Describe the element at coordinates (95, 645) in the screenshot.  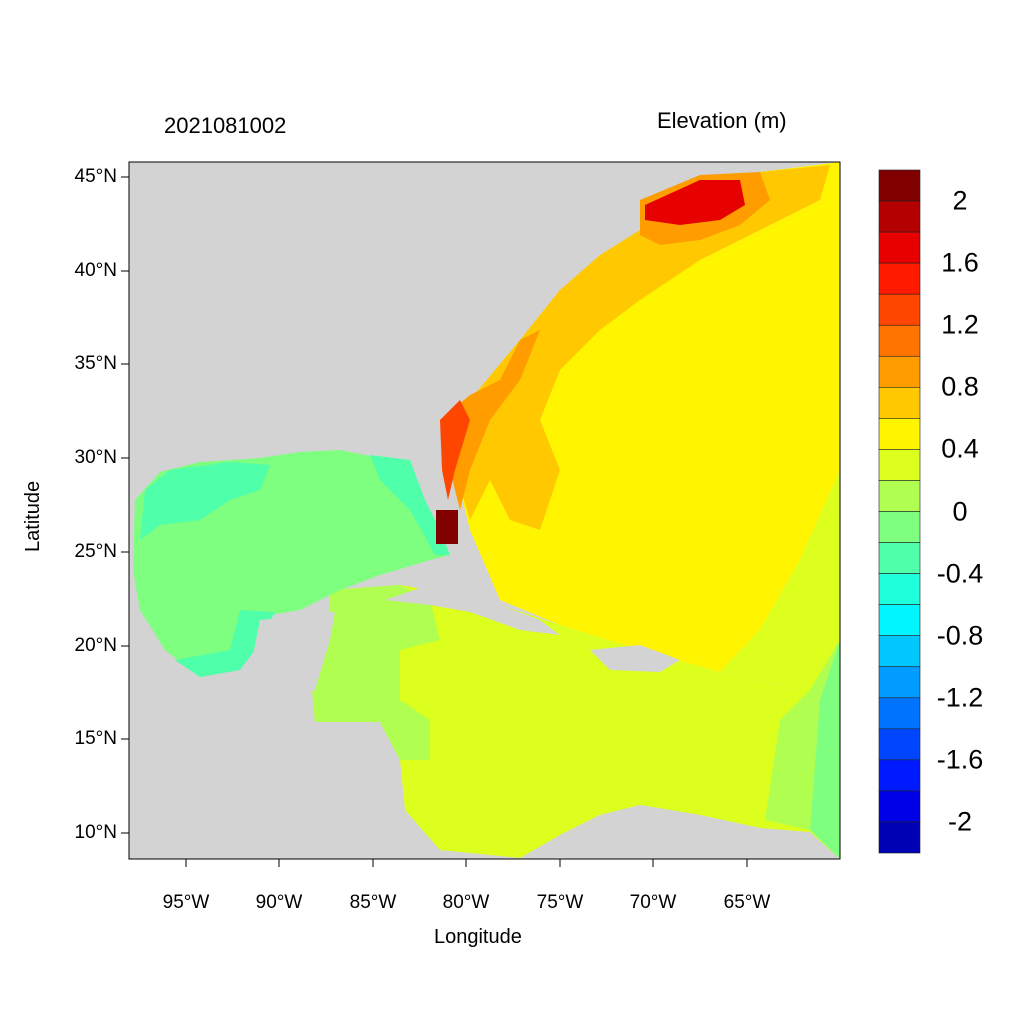
I see `y-tick-label: 20°N` at that location.